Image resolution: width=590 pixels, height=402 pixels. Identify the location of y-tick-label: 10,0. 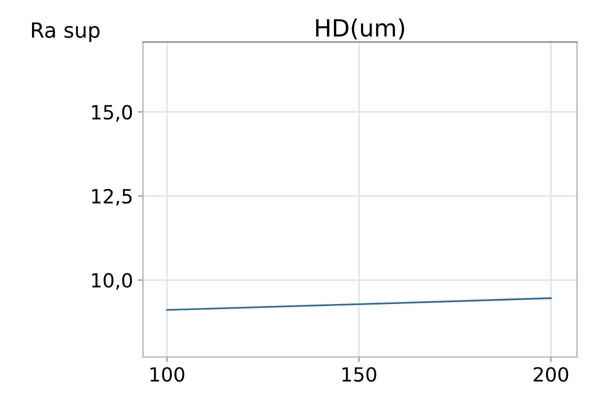
(112, 281).